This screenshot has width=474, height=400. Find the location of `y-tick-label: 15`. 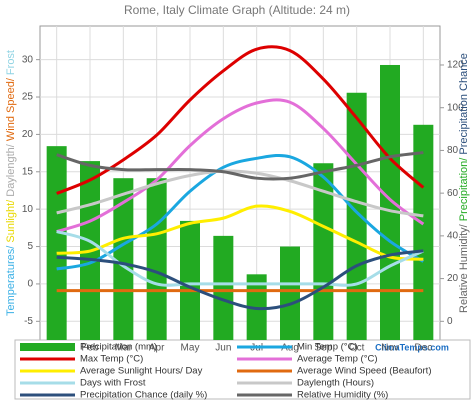

y-tick-label: 15 is located at coordinates (28, 171).